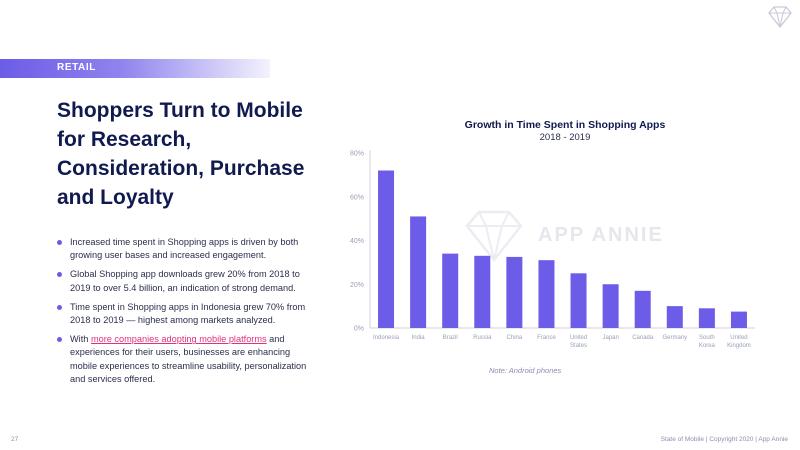 This screenshot has width=800, height=450. Describe the element at coordinates (76, 67) in the screenshot. I see `section-label: RETAIL` at that location.